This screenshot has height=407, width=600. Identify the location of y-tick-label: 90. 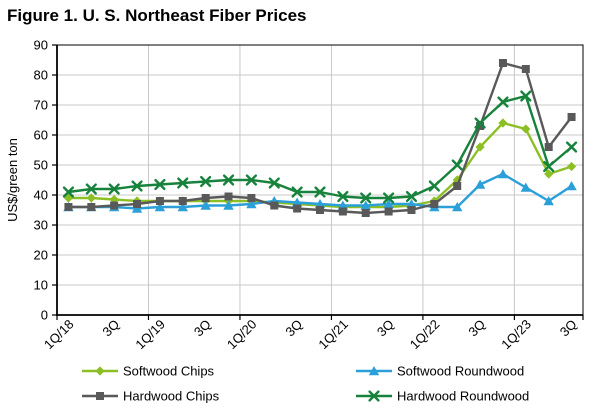
(41, 45).